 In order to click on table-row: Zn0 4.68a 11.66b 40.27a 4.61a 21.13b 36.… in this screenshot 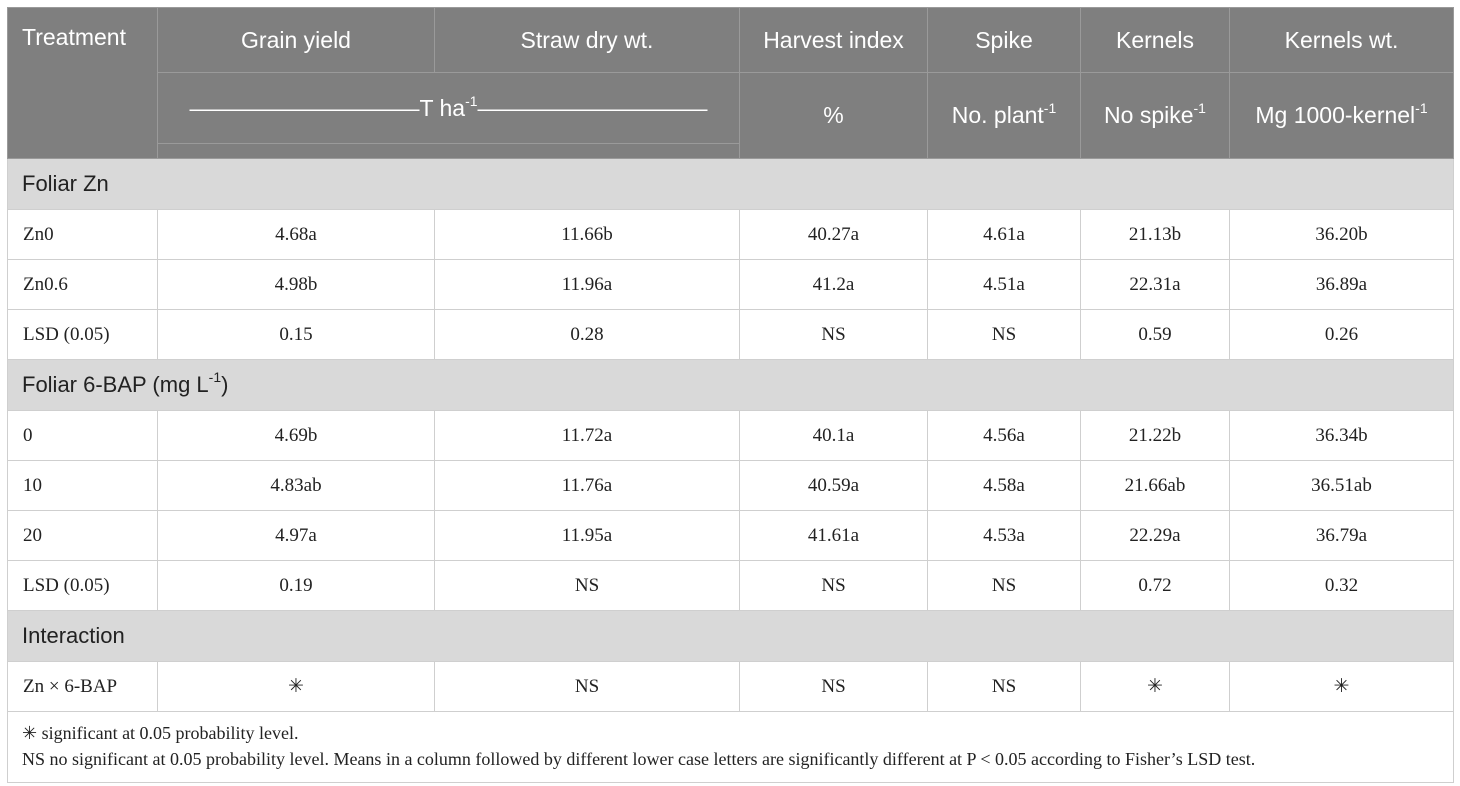, I will do `click(730, 234)`.